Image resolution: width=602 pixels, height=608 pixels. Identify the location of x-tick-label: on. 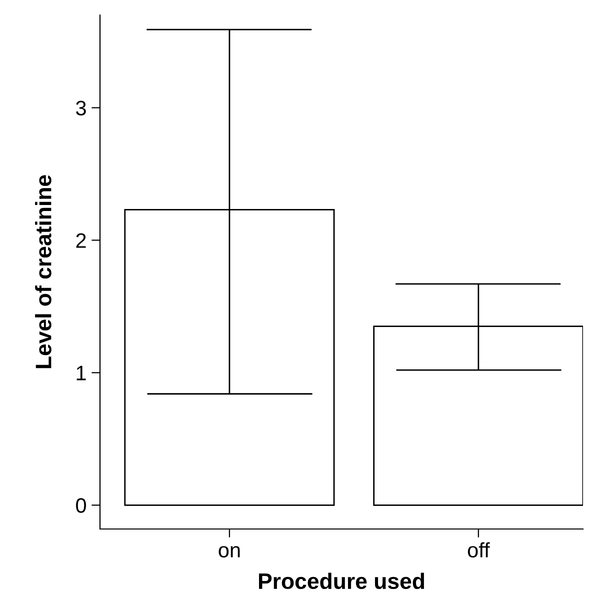
(229, 552).